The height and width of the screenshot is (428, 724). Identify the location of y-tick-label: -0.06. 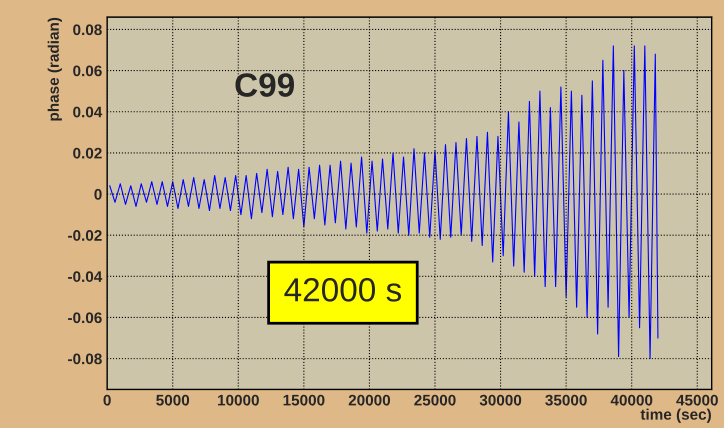
(85, 318).